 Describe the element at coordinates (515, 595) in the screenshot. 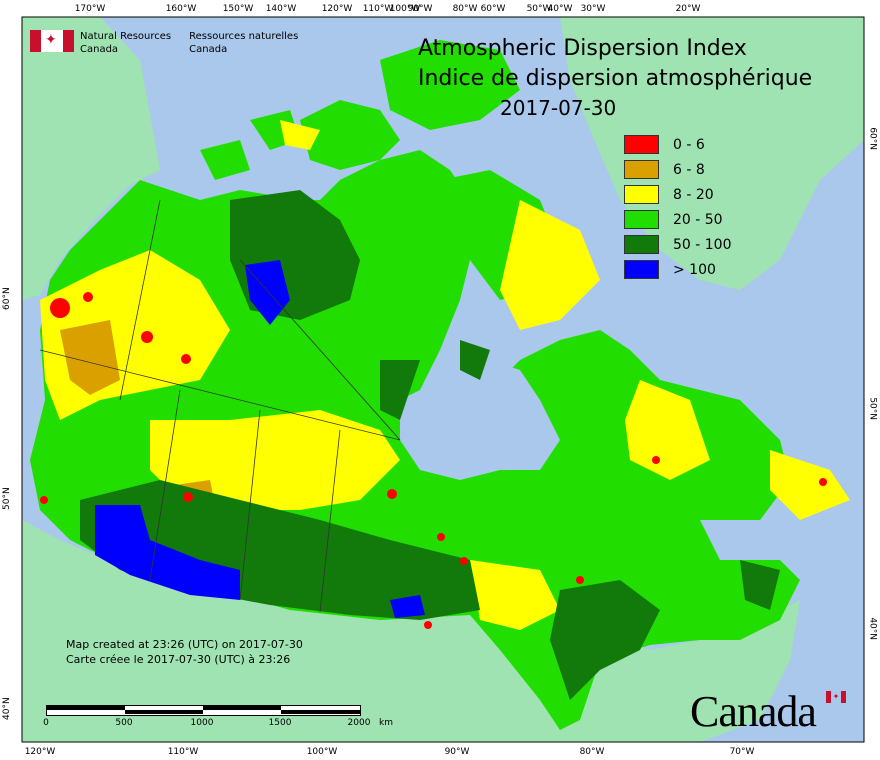

I see `zone-yellow-ontario` at that location.